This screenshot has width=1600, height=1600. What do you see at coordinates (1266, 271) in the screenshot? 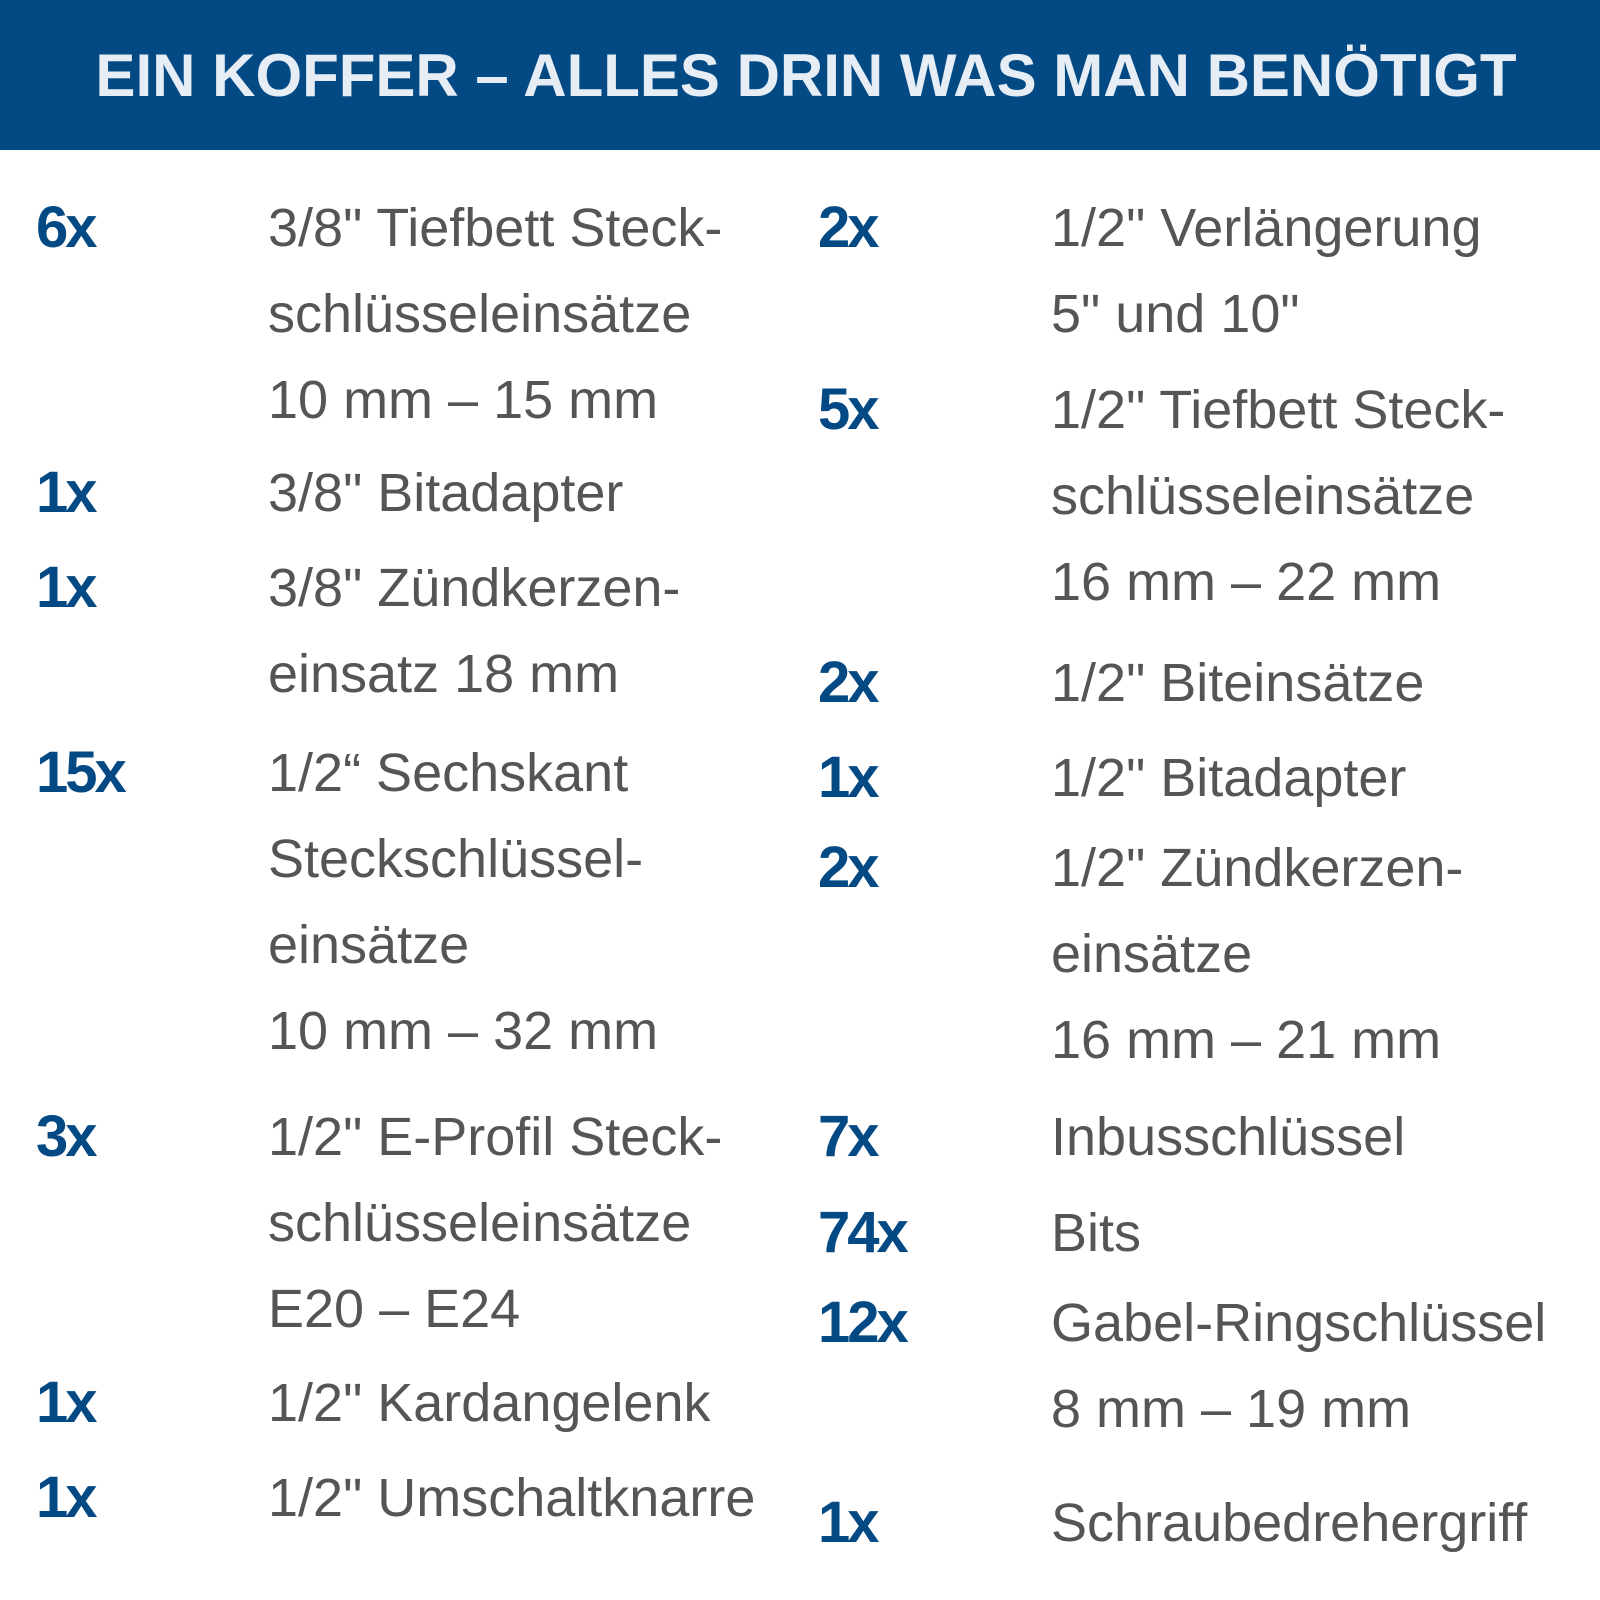
I see `right-item-description: 1/2" Verlängerung 5" und 10"` at bounding box center [1266, 271].